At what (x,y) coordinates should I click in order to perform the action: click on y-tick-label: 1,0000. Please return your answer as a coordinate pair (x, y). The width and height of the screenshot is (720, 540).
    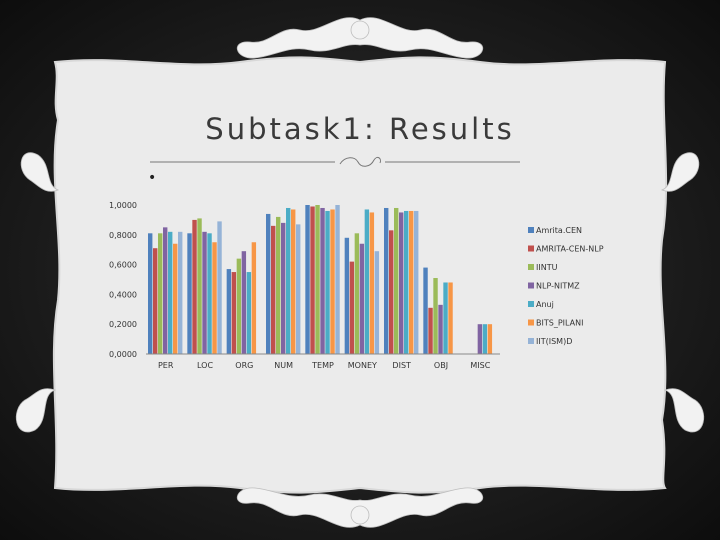
    Looking at the image, I should click on (123, 205).